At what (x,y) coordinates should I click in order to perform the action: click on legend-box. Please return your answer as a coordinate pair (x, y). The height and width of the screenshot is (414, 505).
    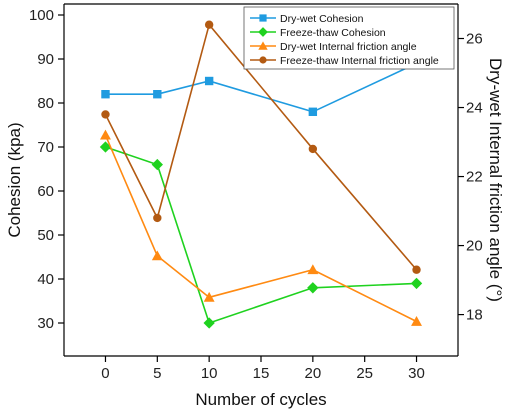
    Looking at the image, I should click on (349, 38).